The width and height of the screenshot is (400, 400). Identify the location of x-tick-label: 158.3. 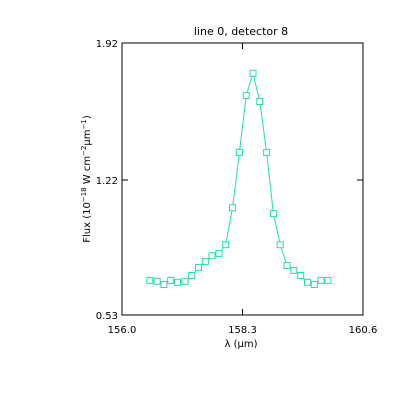
(242, 330).